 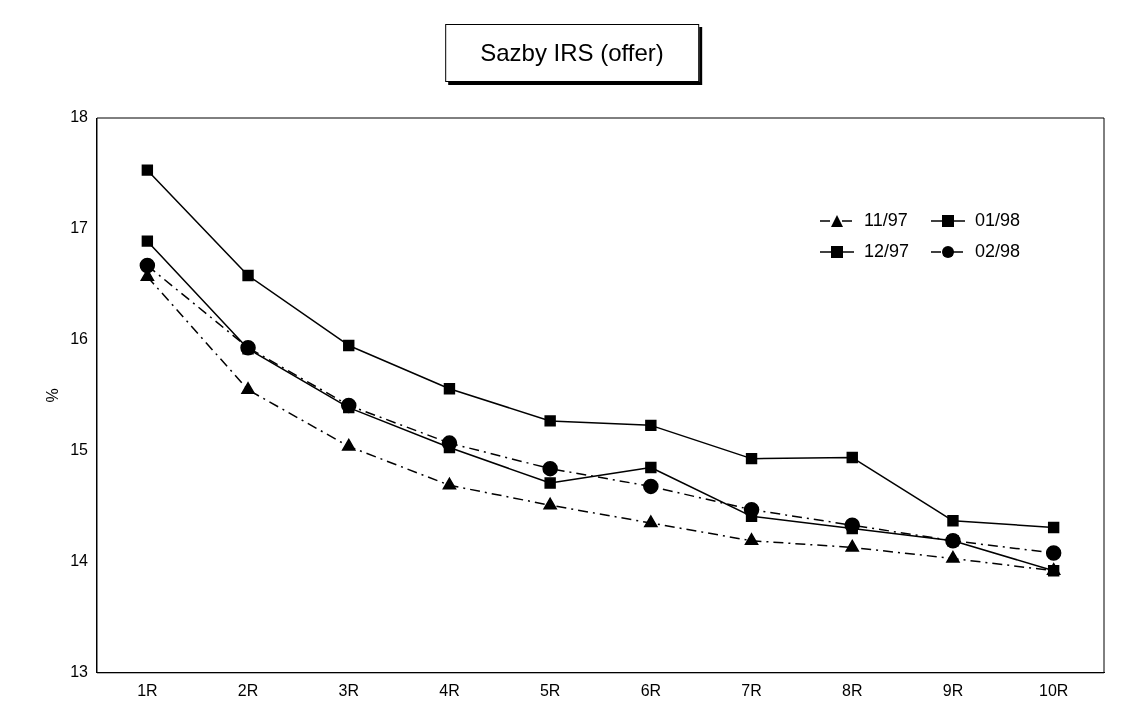 What do you see at coordinates (1053, 690) in the screenshot?
I see `x-tick-label: 10R` at bounding box center [1053, 690].